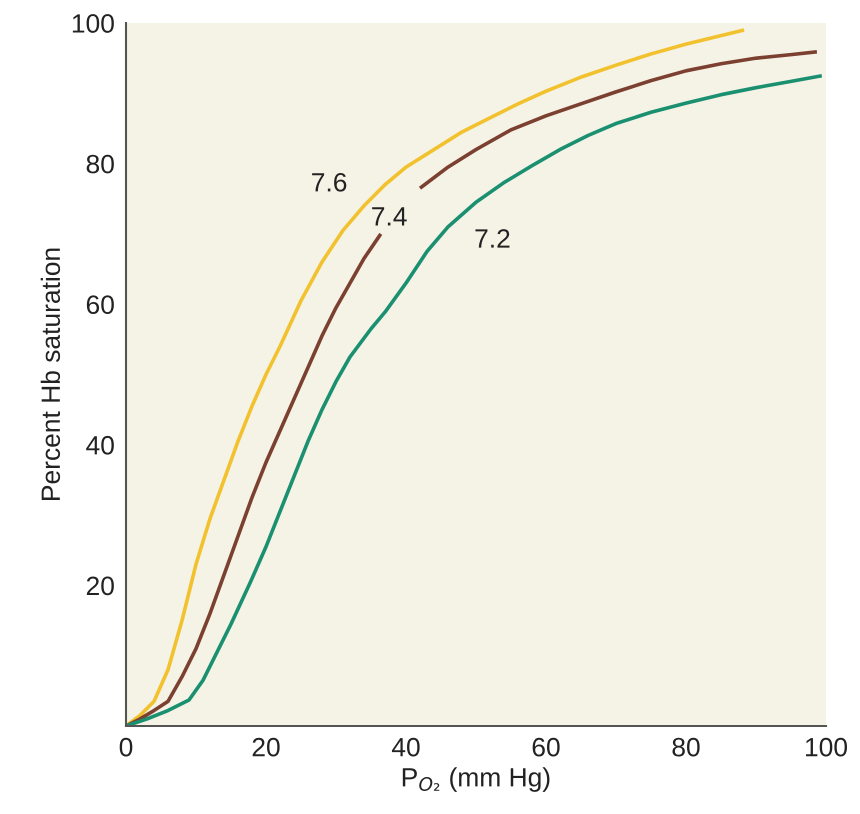 This screenshot has height=814, width=860. I want to click on y-tick-label: 20, so click(100, 586).